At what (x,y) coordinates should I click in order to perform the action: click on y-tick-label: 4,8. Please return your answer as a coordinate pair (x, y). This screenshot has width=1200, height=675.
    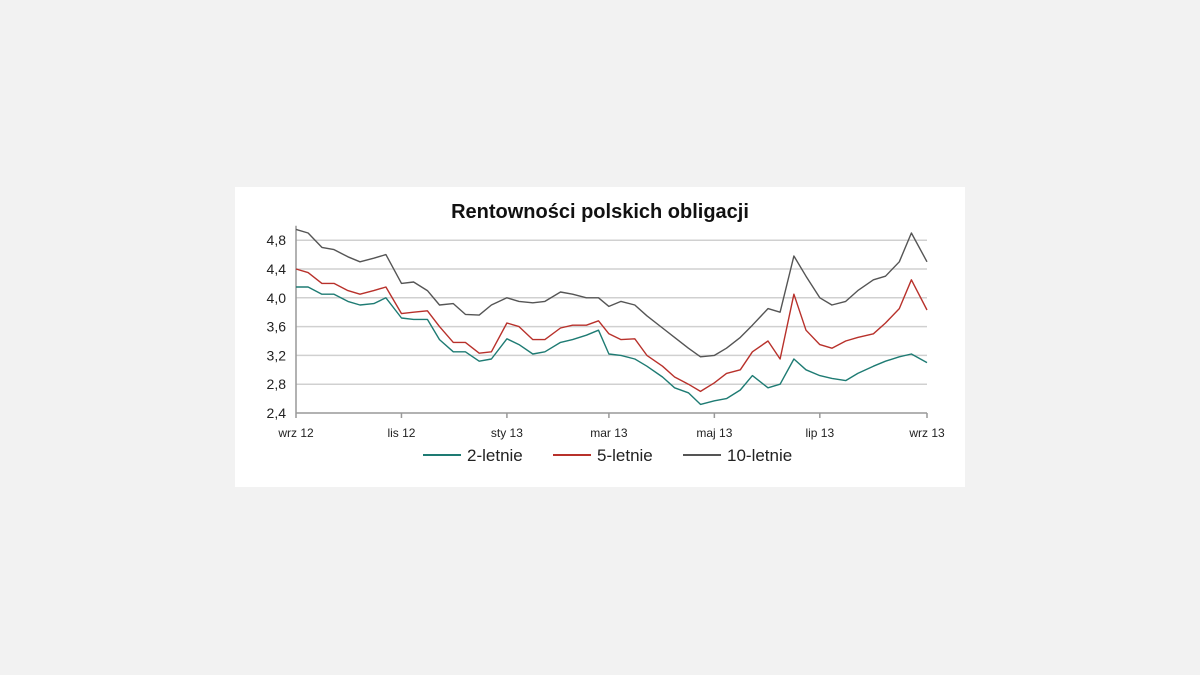
    Looking at the image, I should click on (277, 240).